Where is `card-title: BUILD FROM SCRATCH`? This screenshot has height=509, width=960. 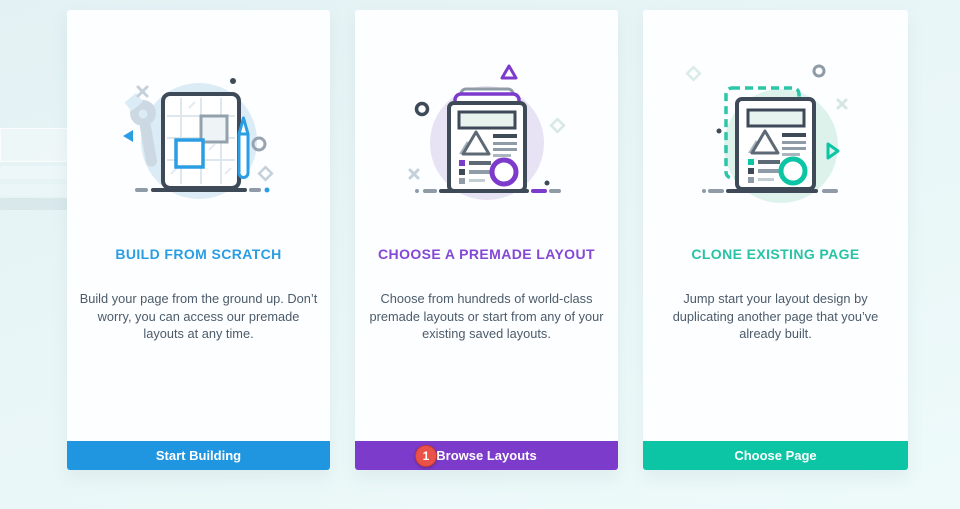 card-title: BUILD FROM SCRATCH is located at coordinates (198, 254).